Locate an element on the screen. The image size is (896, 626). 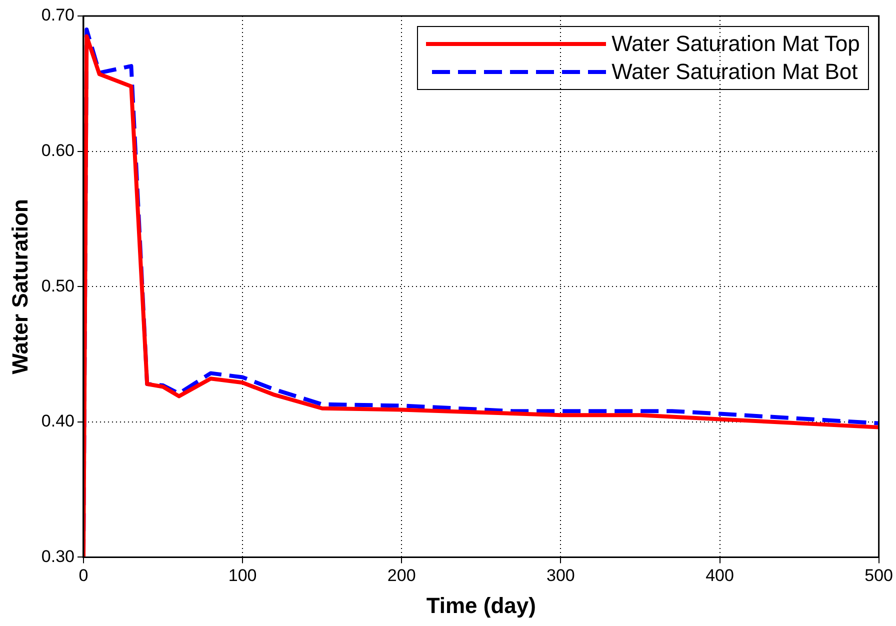
x-tick-label: 300 is located at coordinates (560, 576).